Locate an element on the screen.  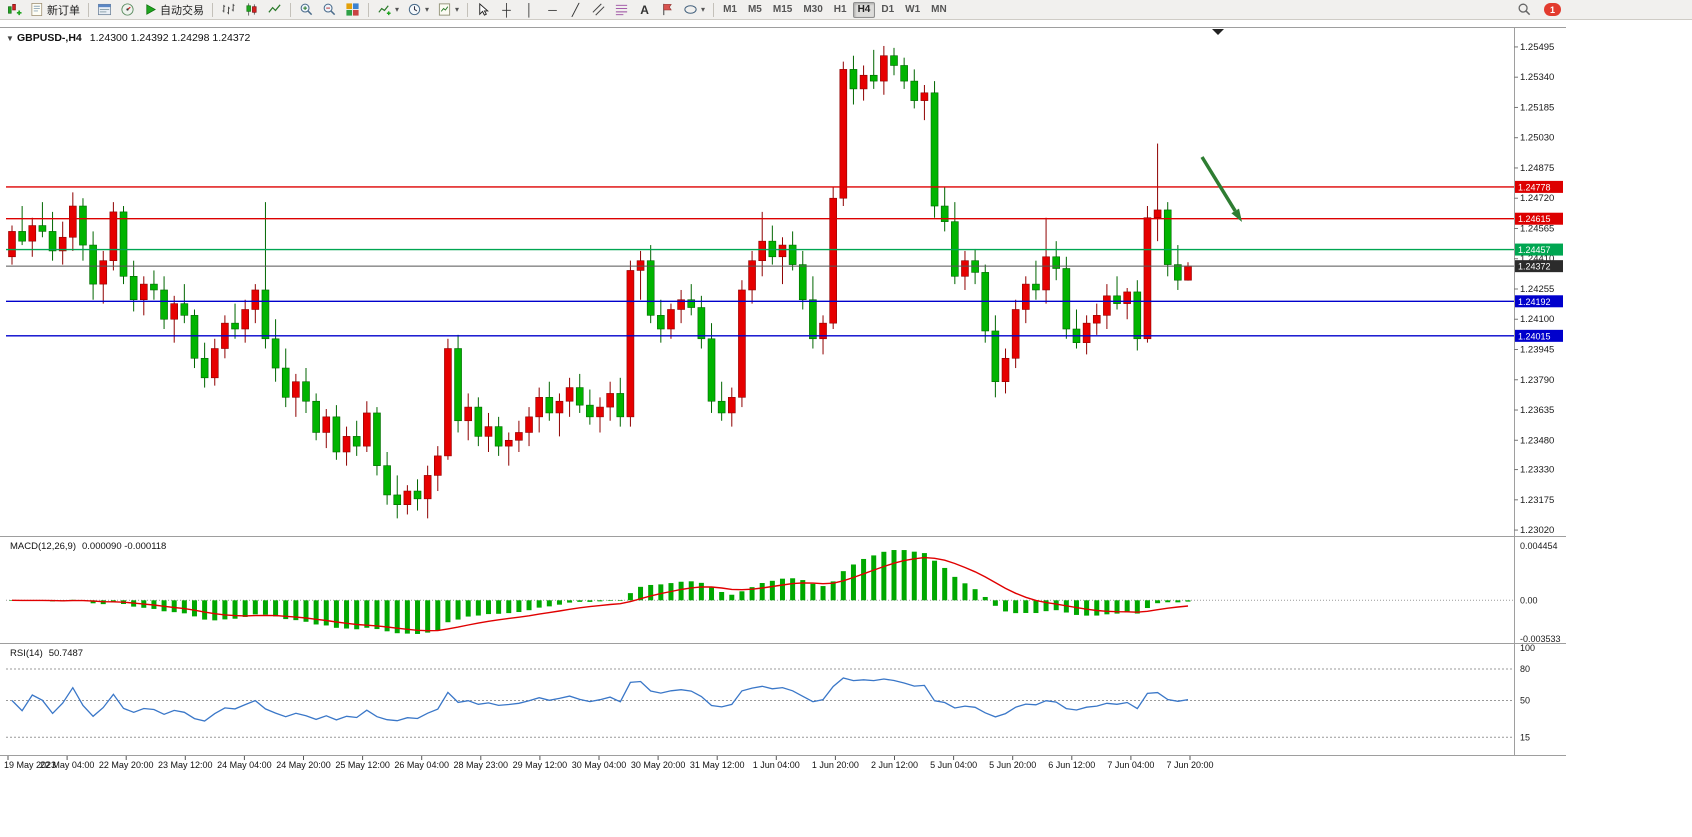
new-chart-button is located at coordinates (14, 10).